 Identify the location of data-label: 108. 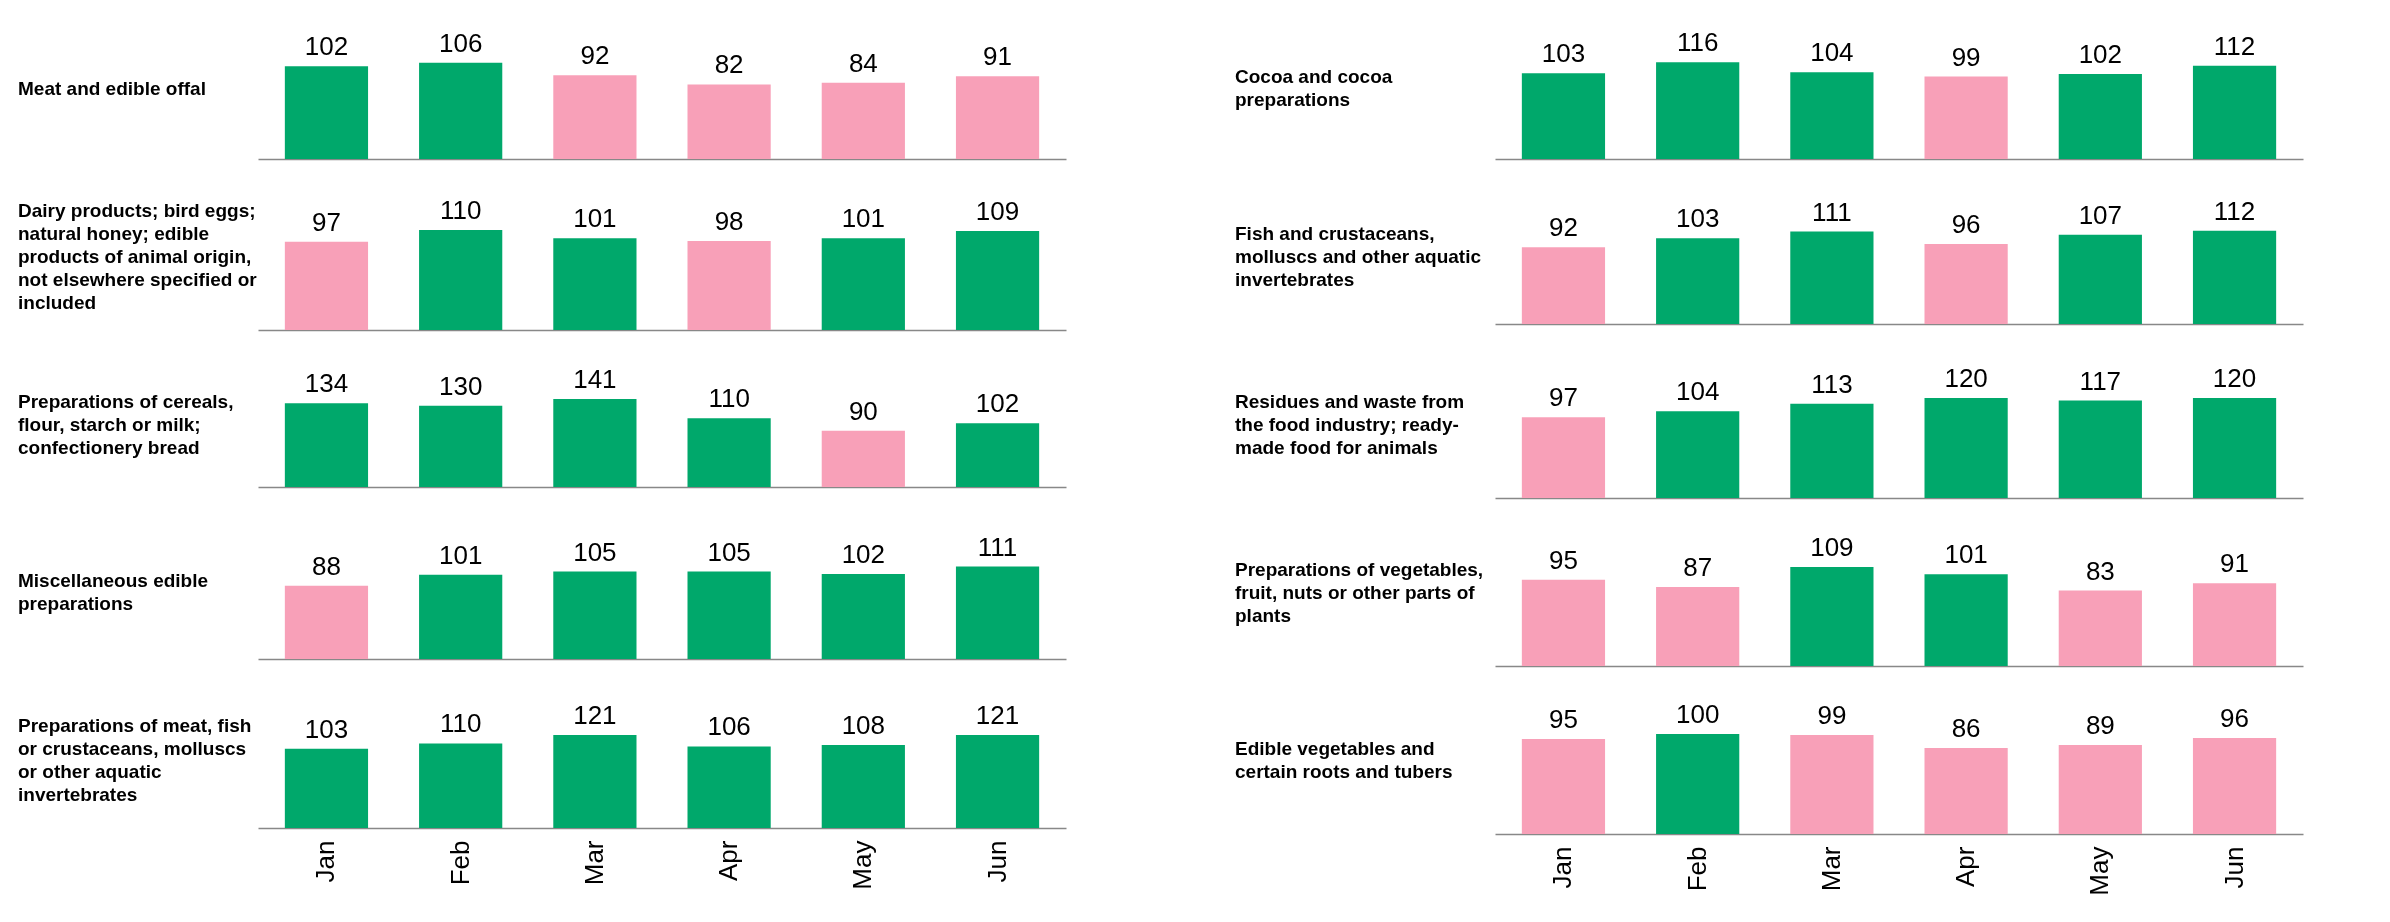
(863, 724).